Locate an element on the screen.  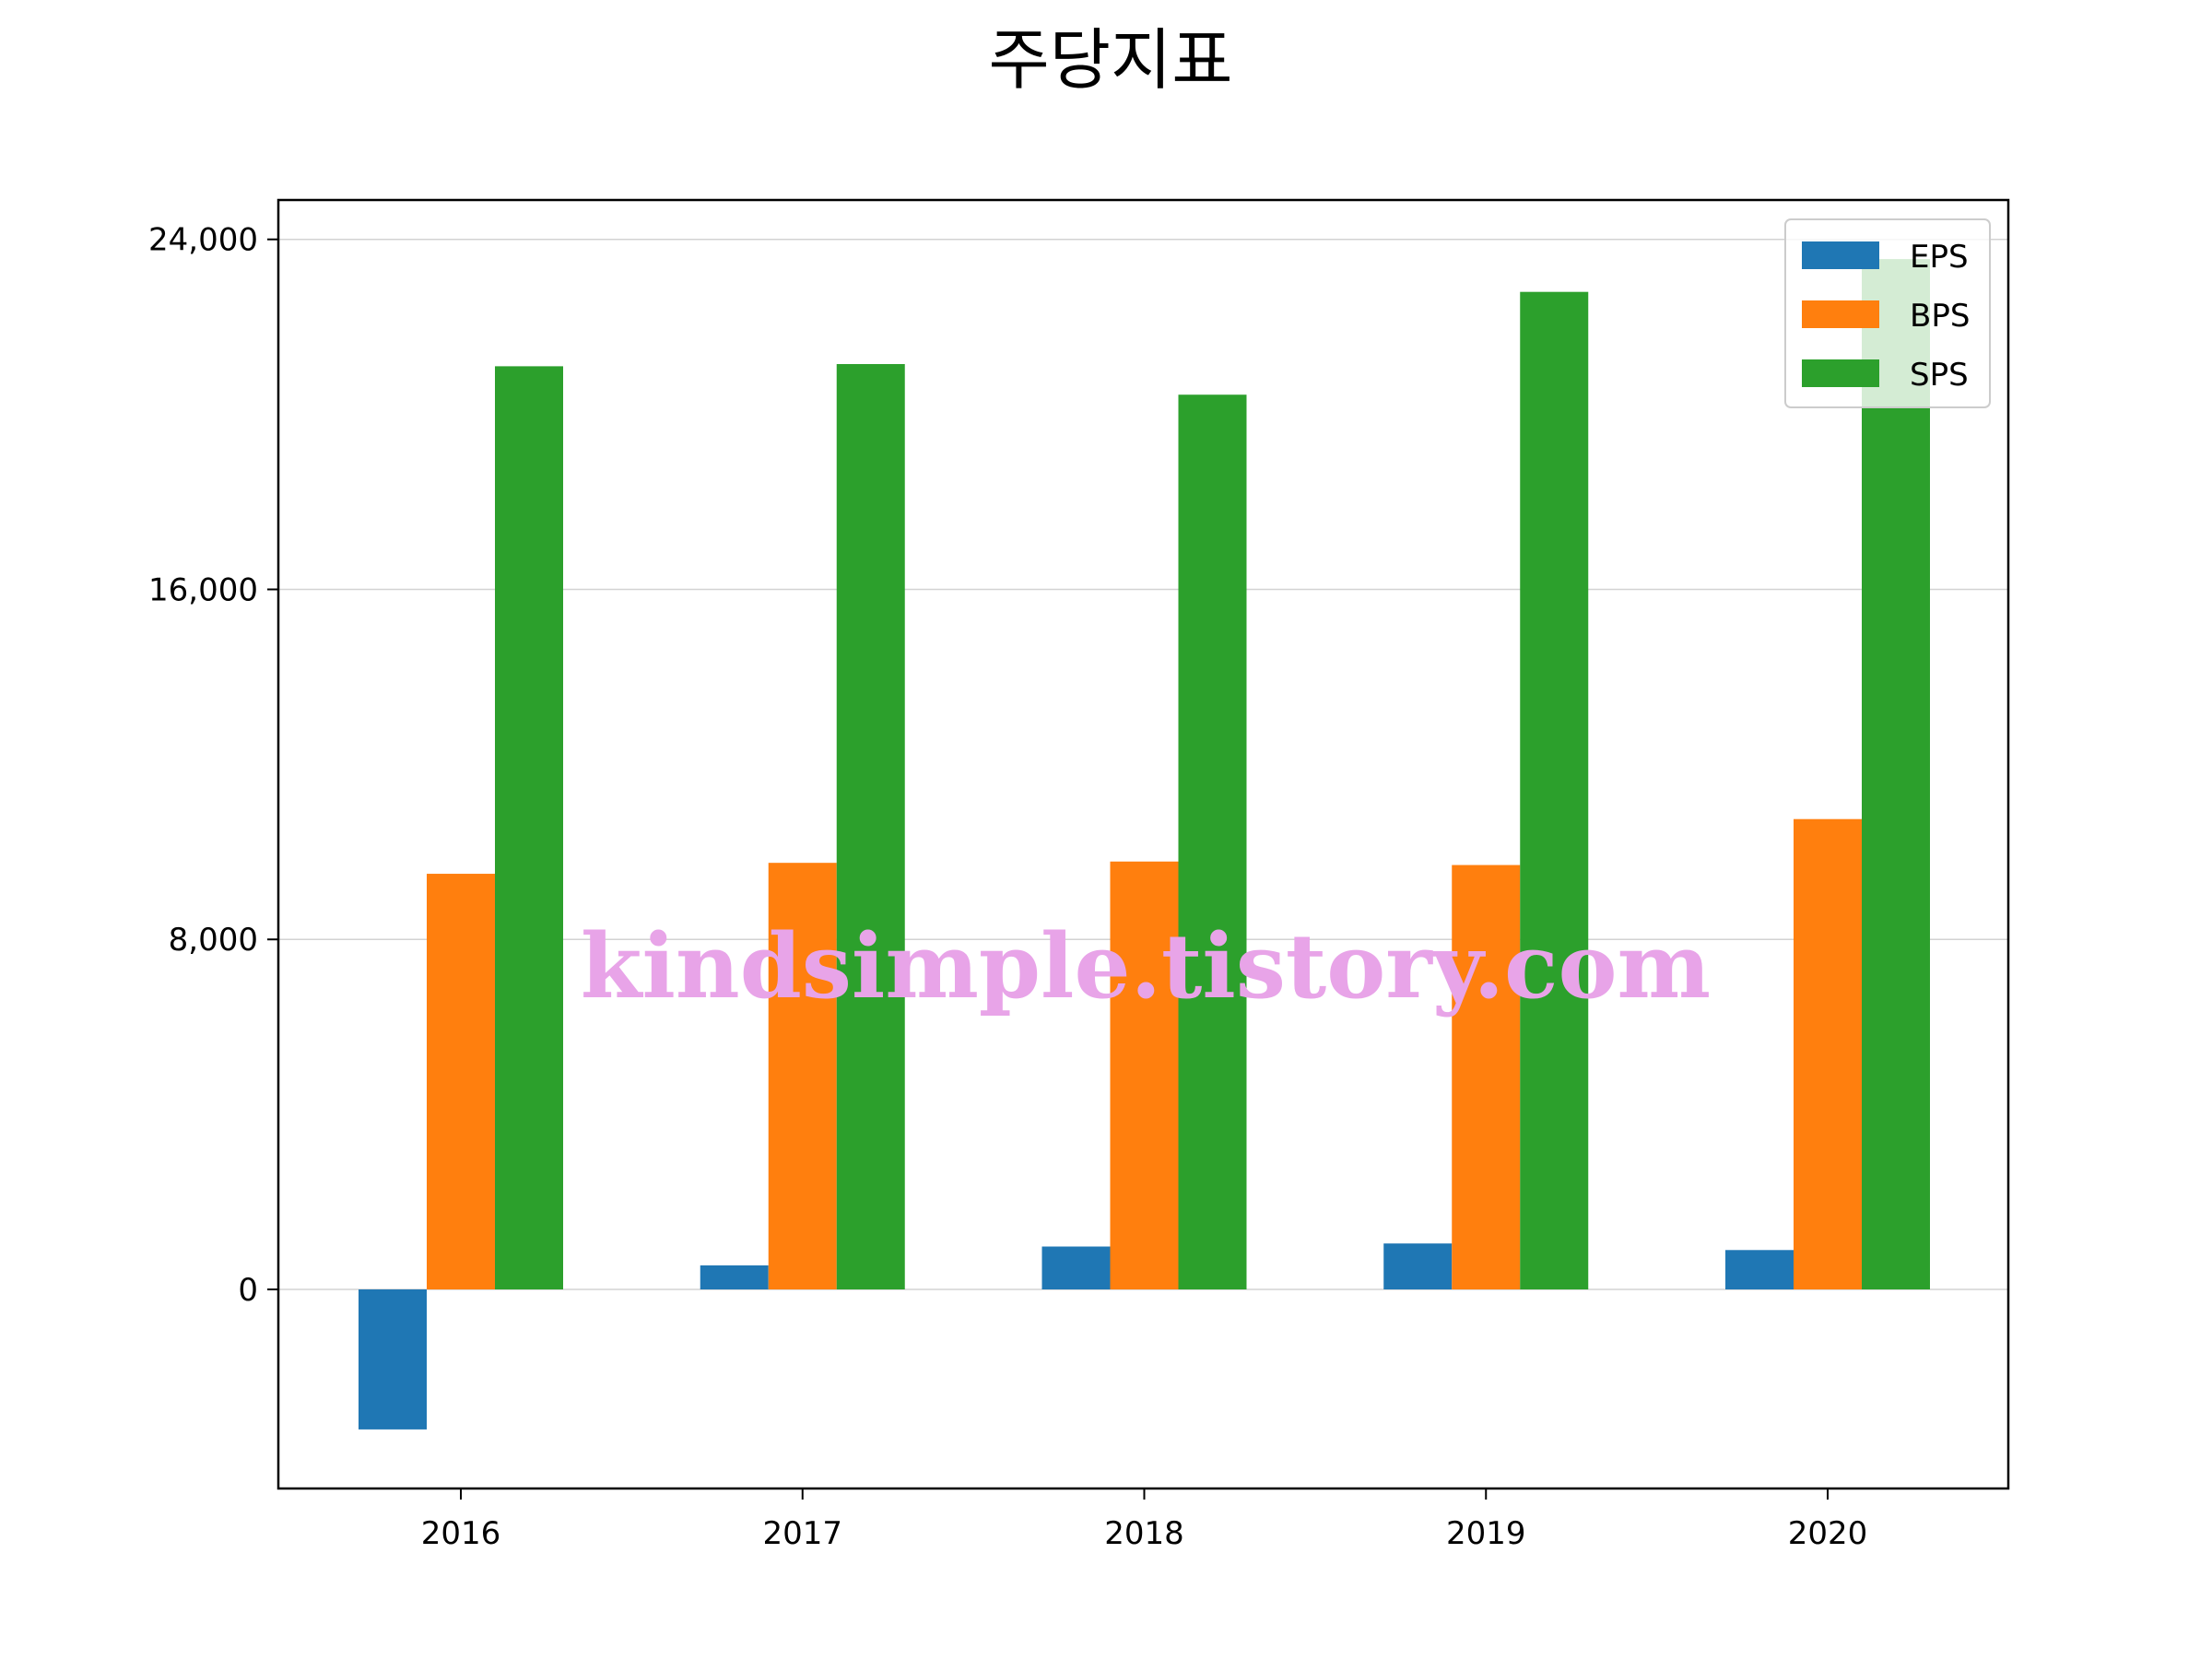
bar-bps-2019 is located at coordinates (1486, 1077).